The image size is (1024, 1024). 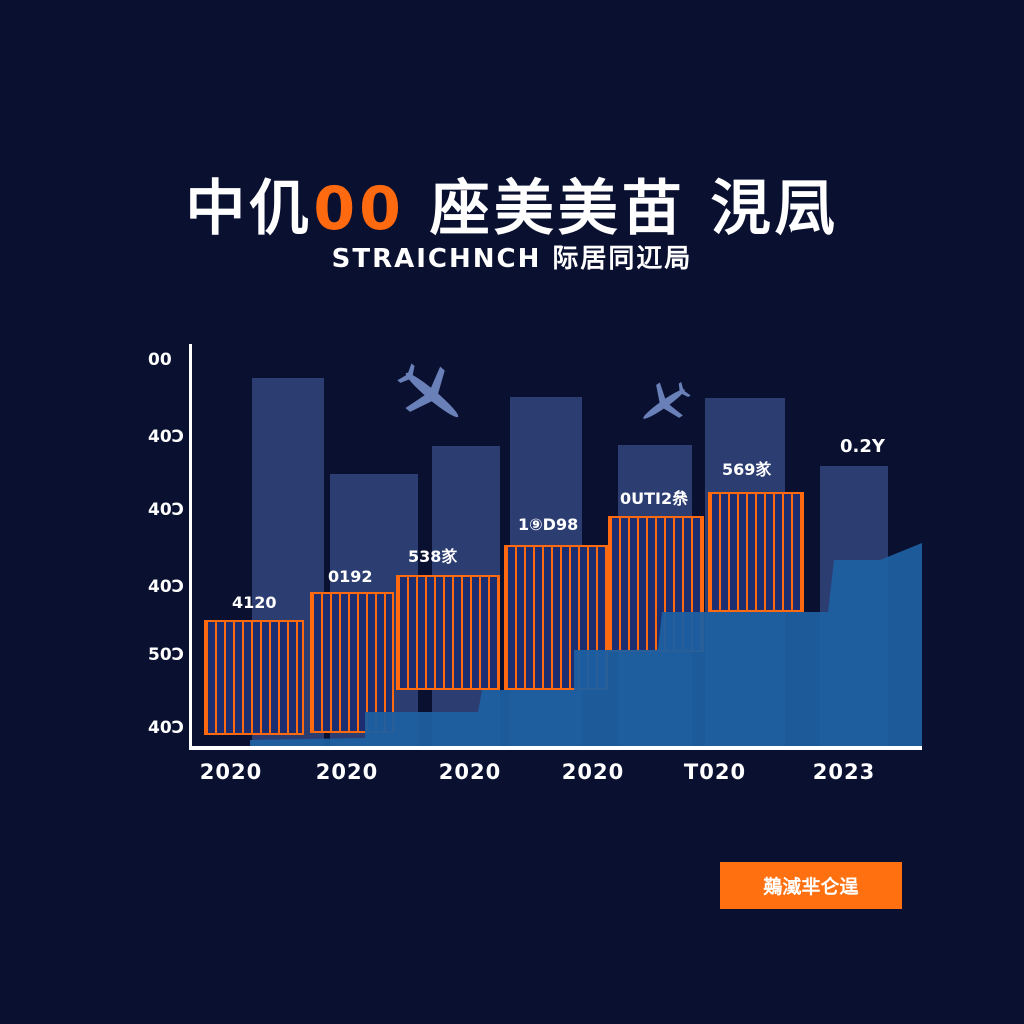 I want to click on y-axis-line, so click(x=190, y=547).